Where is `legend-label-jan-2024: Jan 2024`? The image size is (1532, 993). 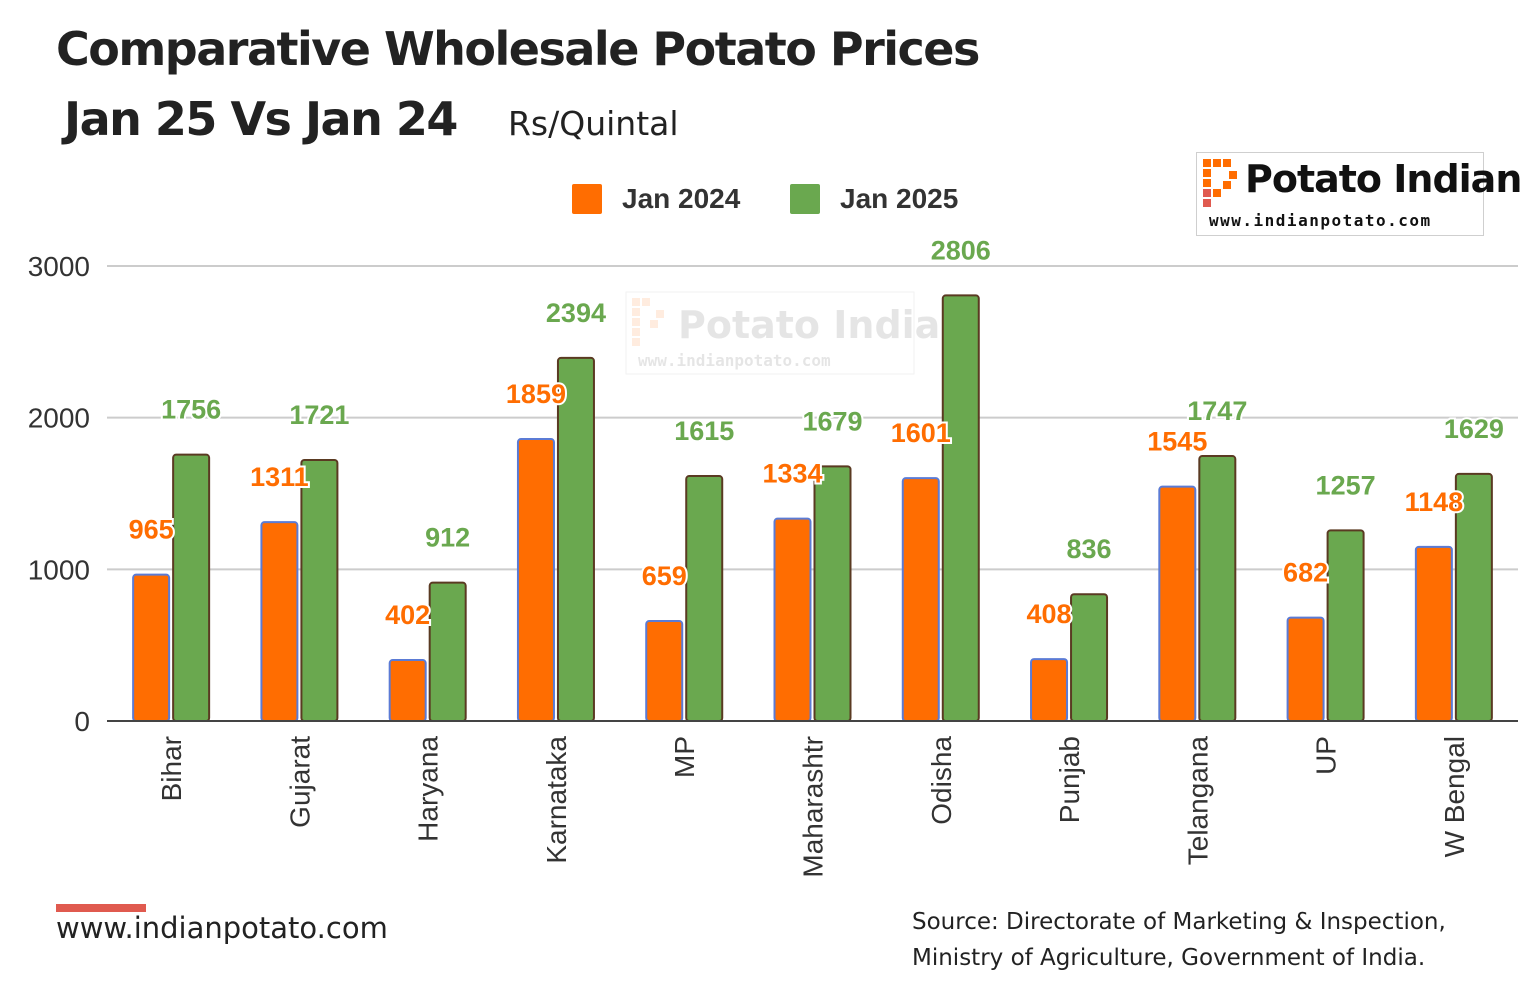
legend-label-jan-2024: Jan 2024 is located at coordinates (681, 198).